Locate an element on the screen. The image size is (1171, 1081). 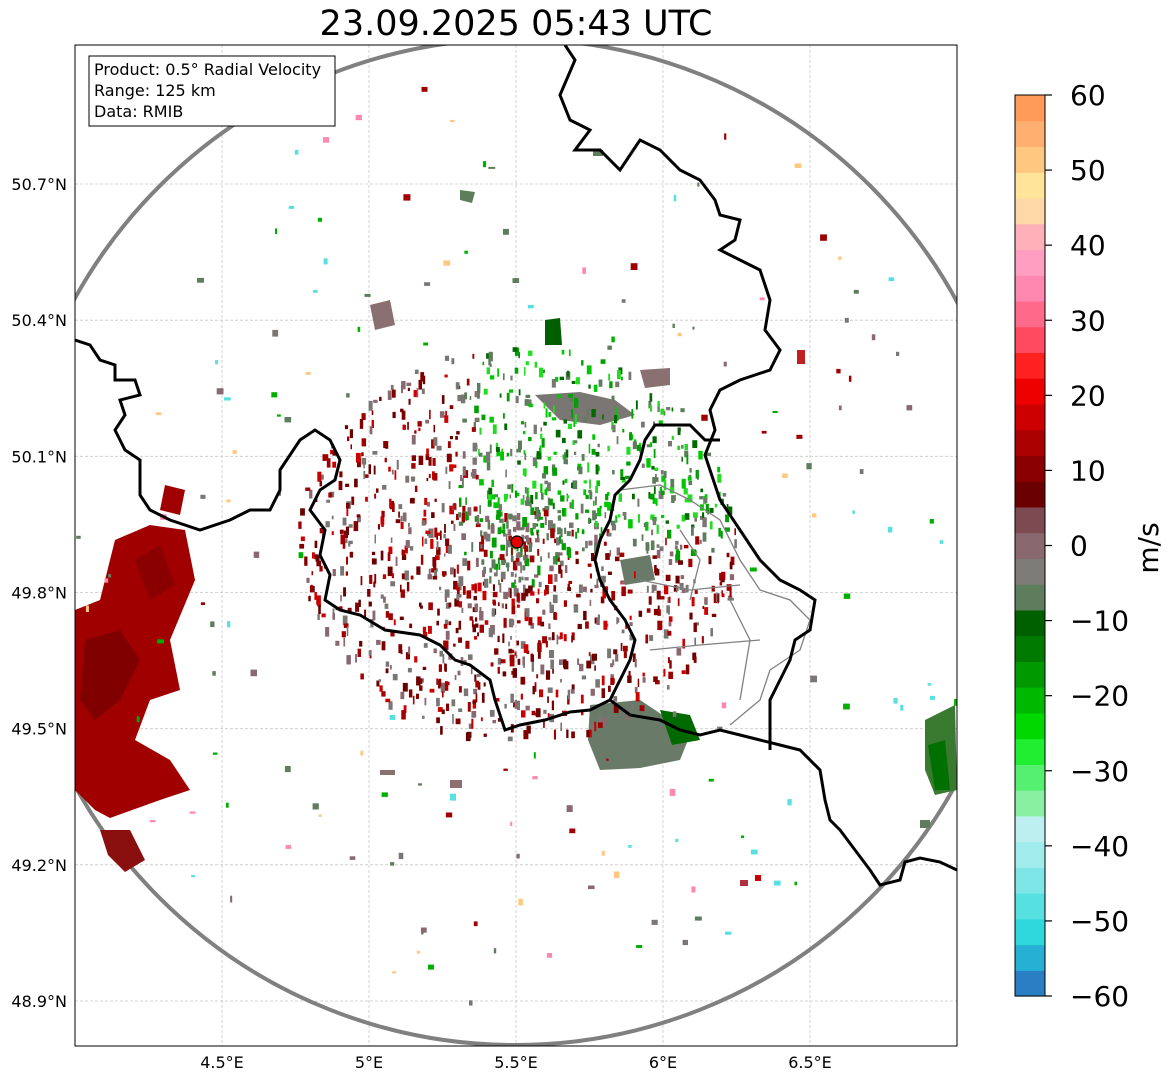
radar-site-marker is located at coordinates (517, 542).